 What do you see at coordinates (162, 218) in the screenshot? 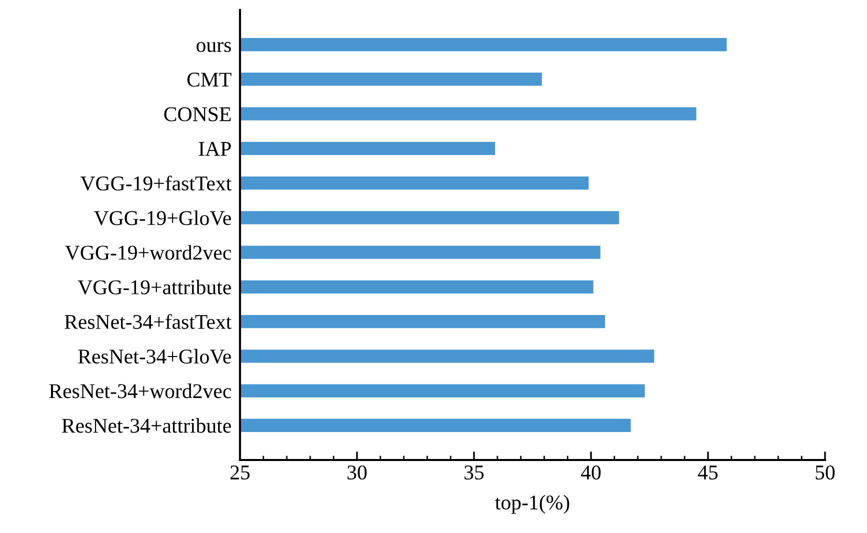
I see `y-tick-label: VGG-19+GloVe` at bounding box center [162, 218].